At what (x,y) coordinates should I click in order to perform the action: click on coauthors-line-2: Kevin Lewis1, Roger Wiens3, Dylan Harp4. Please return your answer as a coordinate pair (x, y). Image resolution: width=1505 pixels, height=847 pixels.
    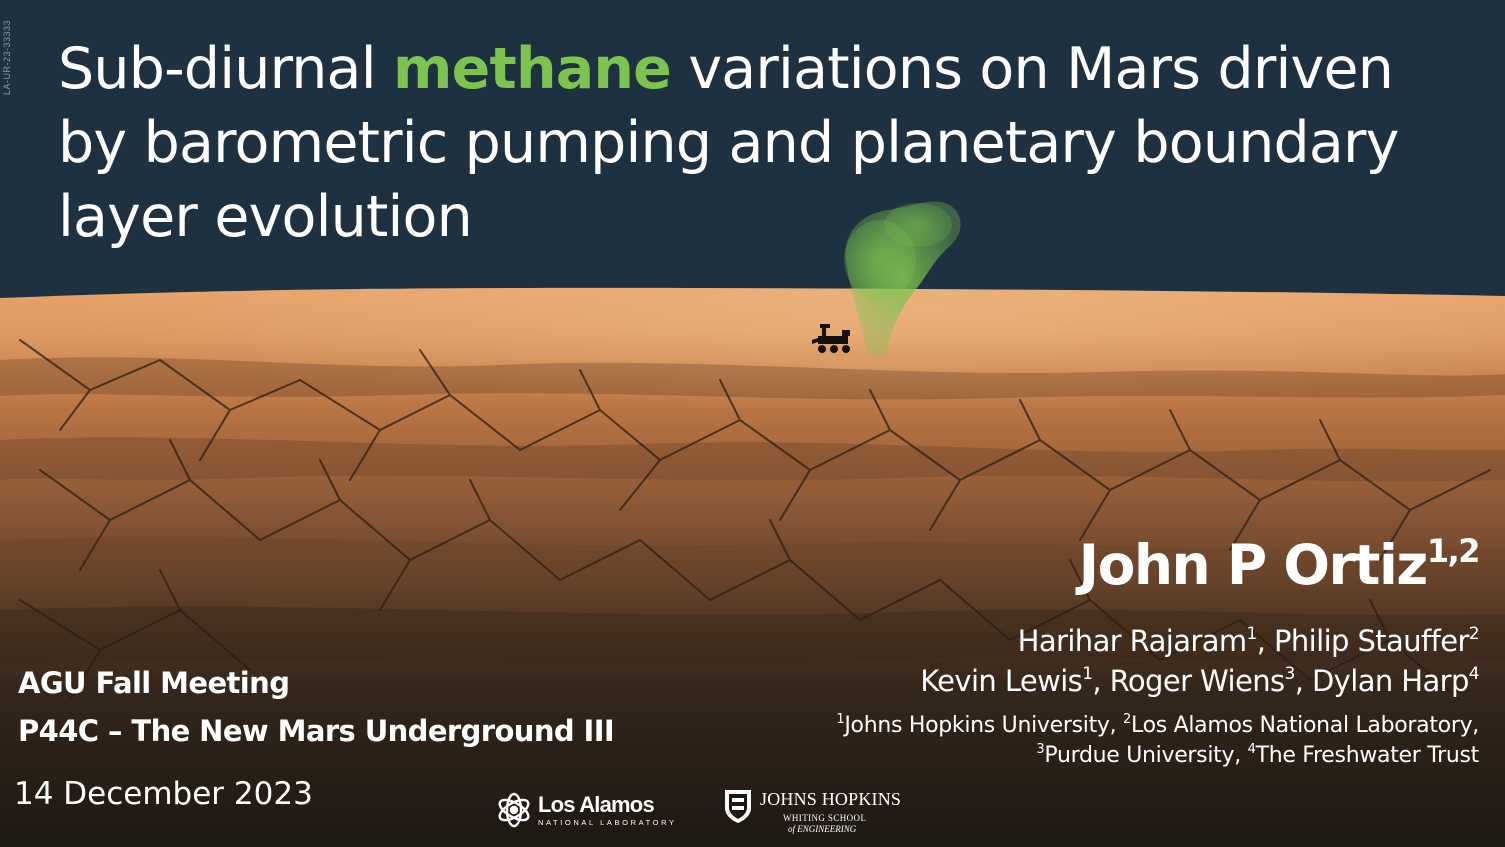
    Looking at the image, I should click on (1199, 681).